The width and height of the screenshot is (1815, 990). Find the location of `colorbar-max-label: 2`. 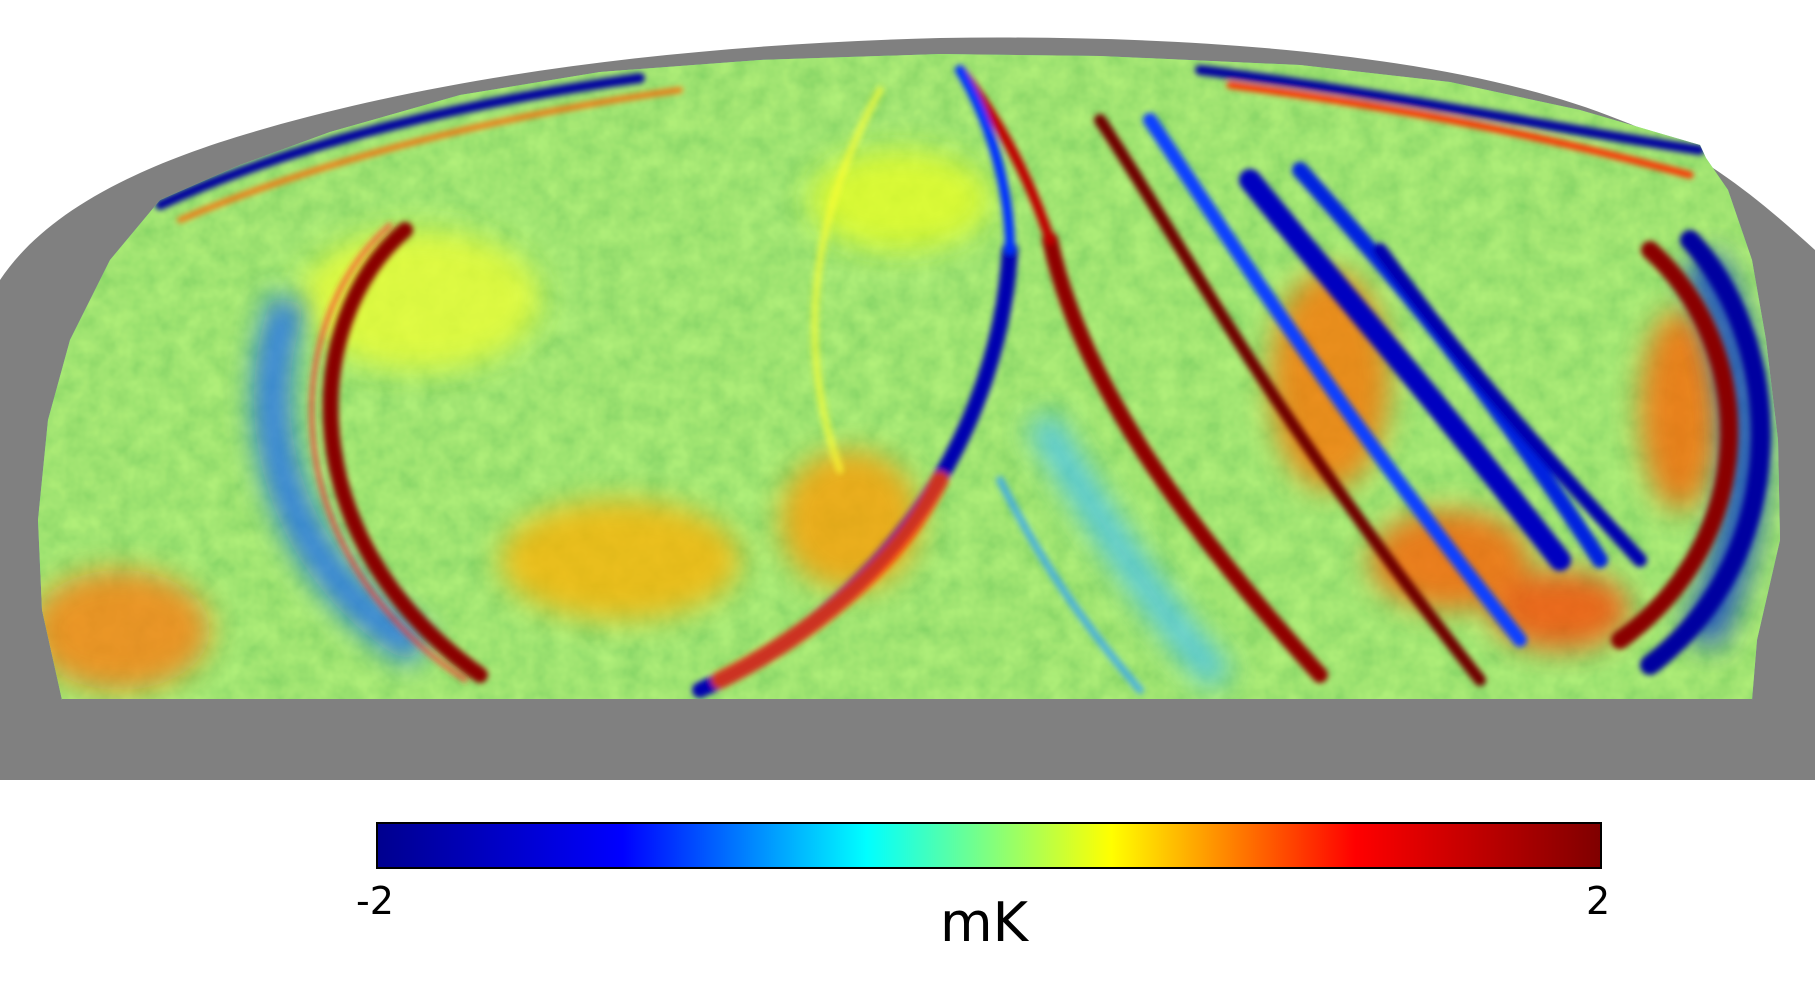

colorbar-max-label: 2 is located at coordinates (1598, 901).